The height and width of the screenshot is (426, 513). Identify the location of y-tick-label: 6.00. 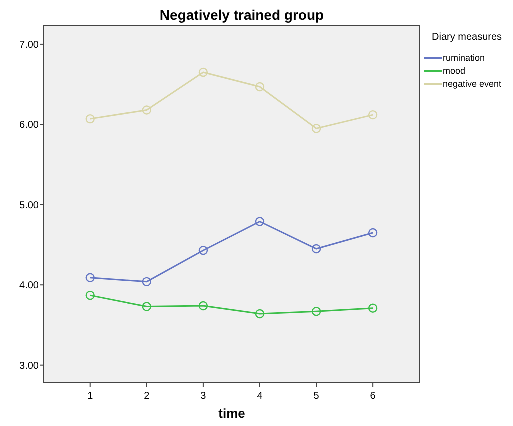
(30, 126).